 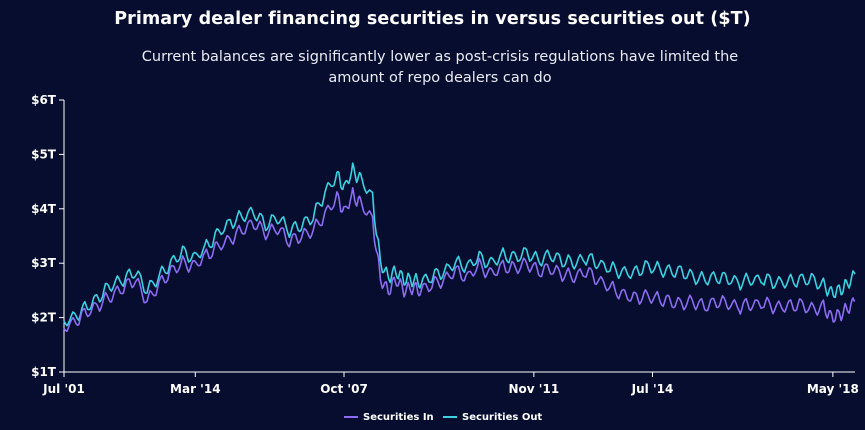 I want to click on y-tick-label: $1T, so click(x=44, y=372).